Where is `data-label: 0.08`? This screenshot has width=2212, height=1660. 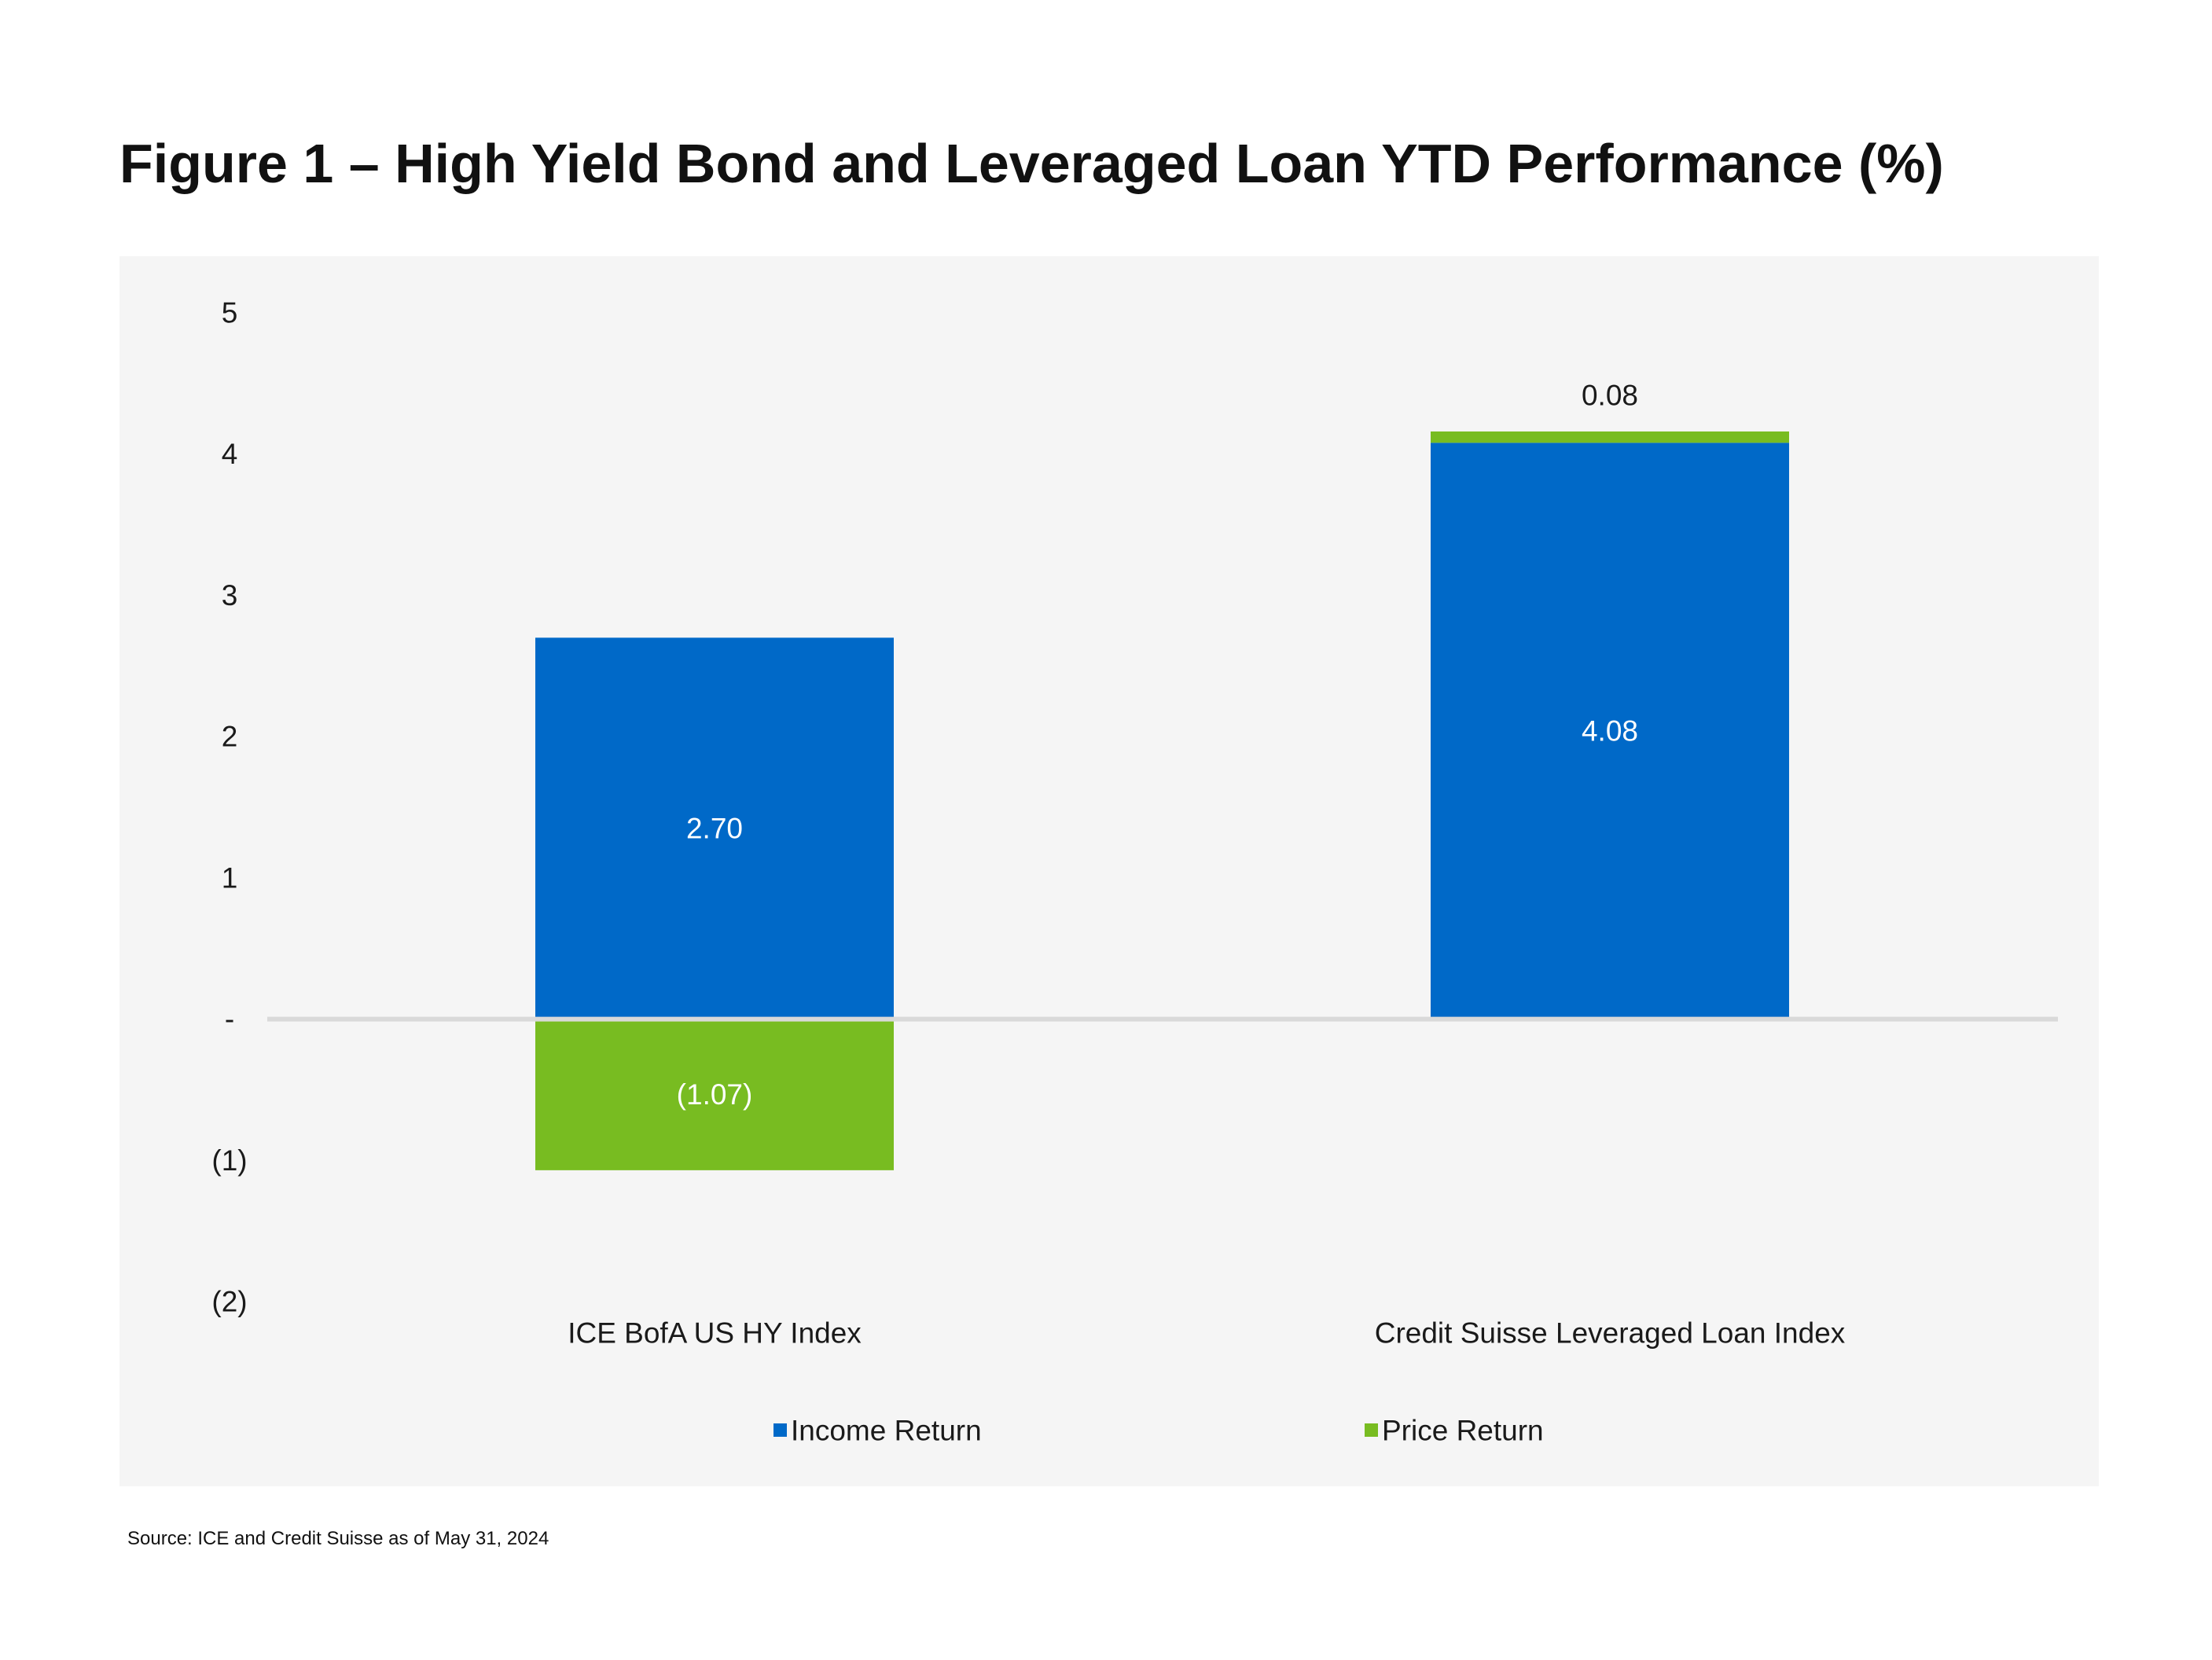 data-label: 0.08 is located at coordinates (1610, 395).